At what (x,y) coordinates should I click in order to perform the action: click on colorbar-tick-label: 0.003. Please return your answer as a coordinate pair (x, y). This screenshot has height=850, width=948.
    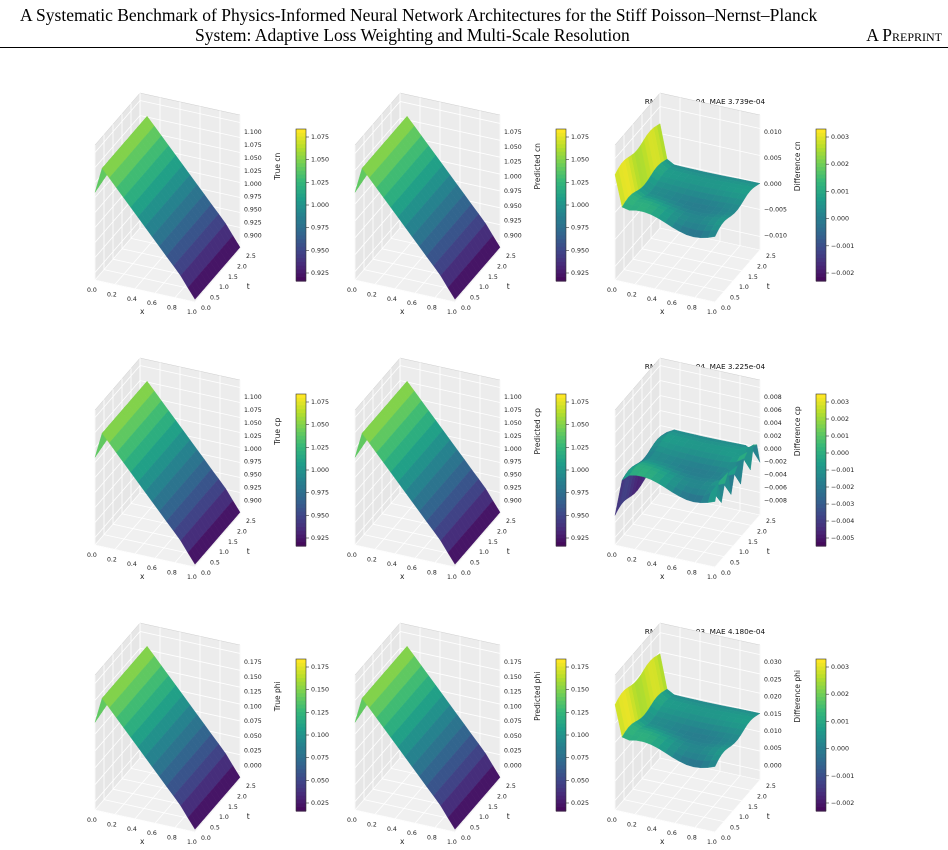
    Looking at the image, I should click on (840, 137).